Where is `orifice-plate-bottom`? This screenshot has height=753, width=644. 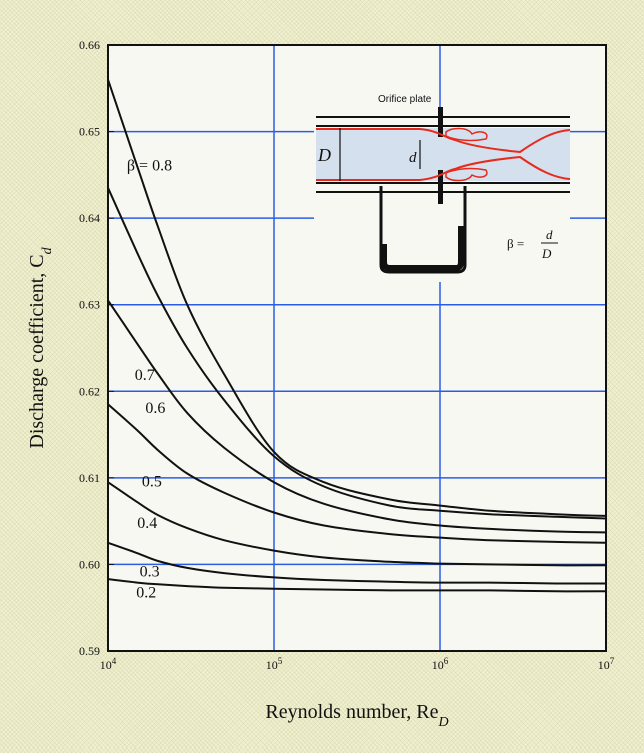
orifice-plate-bottom is located at coordinates (440, 187).